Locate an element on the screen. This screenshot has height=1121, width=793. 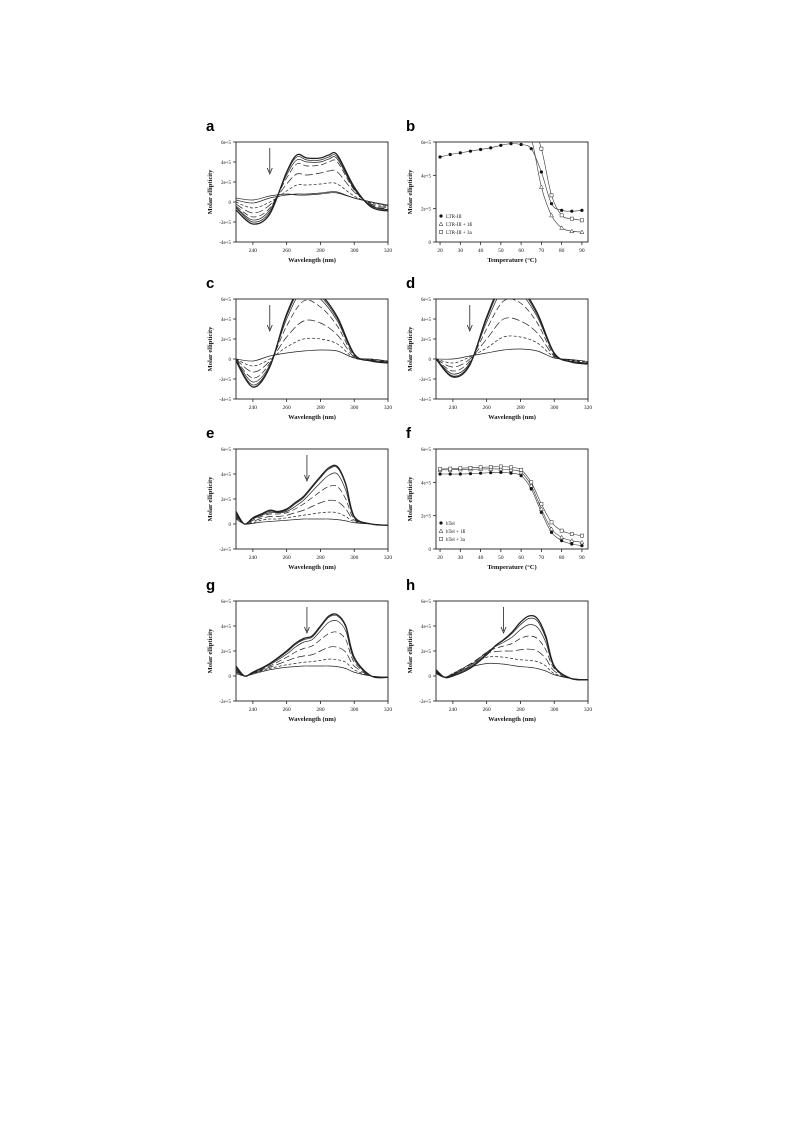
panel-letter: f is located at coordinates (408, 433).